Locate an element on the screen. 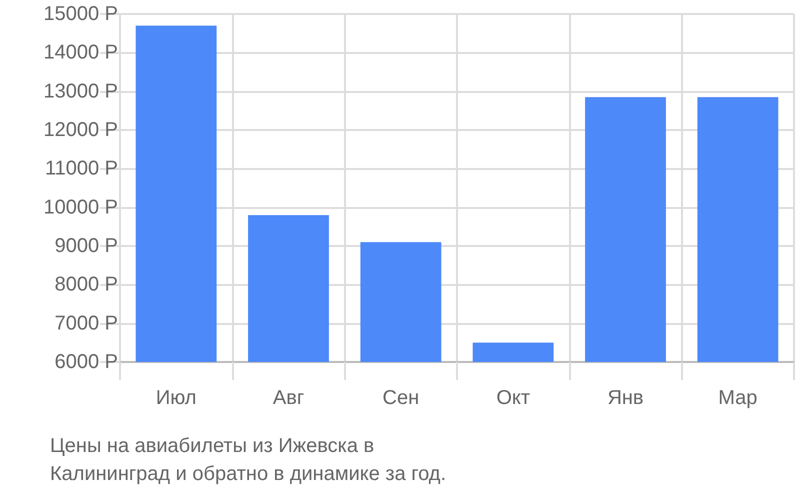 This screenshot has height=500, width=800. x-tick-label: Мар is located at coordinates (738, 398).